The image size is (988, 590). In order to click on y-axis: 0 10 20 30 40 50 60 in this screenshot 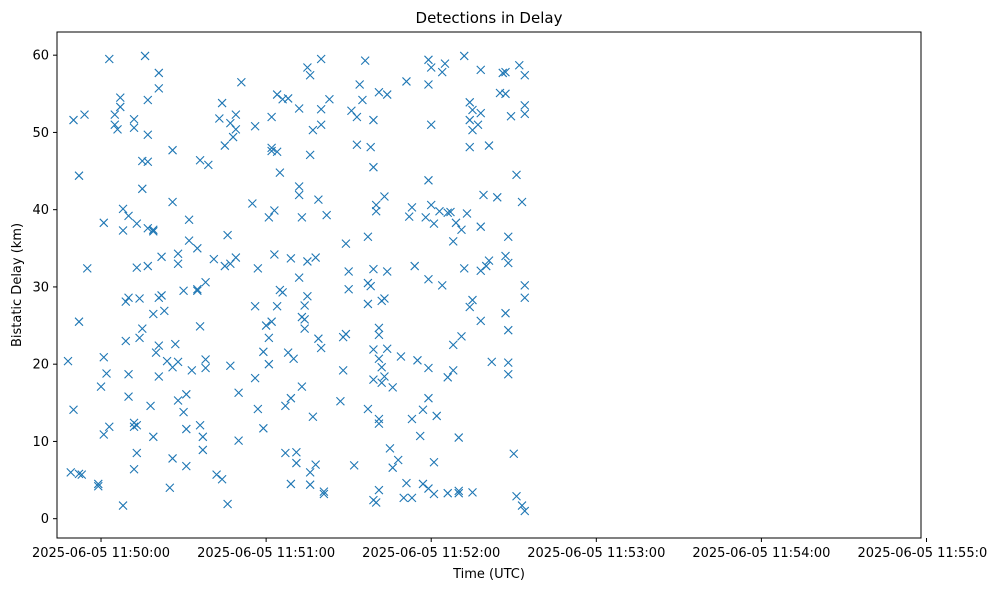, I will do `click(44, 288)`.